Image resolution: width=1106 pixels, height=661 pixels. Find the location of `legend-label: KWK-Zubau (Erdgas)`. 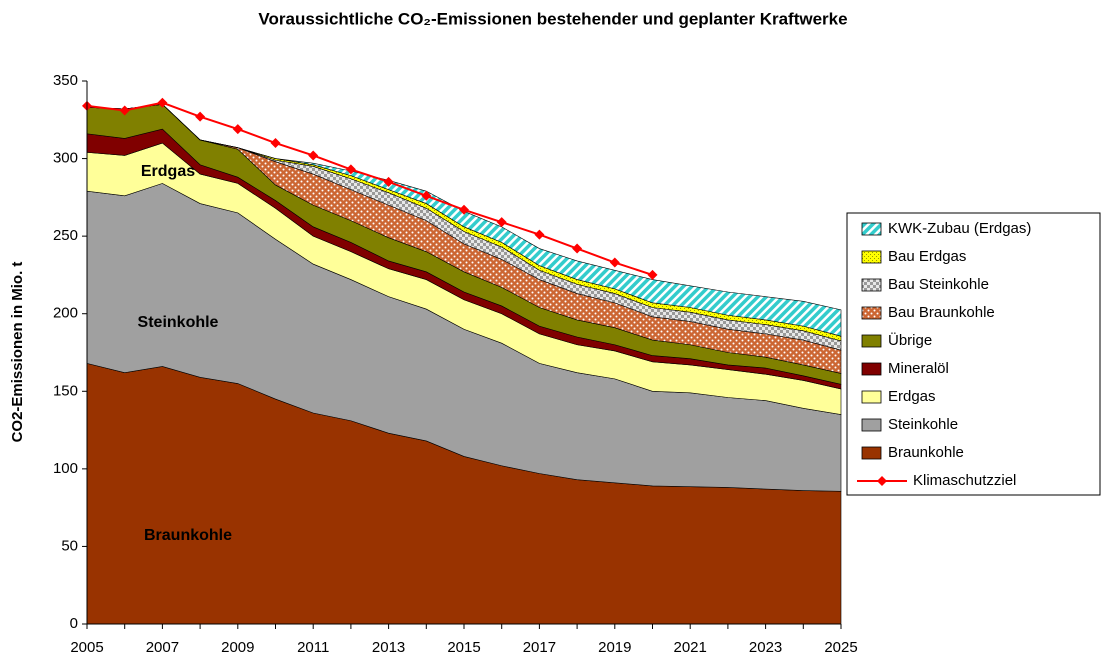

legend-label: KWK-Zubau (Erdgas) is located at coordinates (959, 228).